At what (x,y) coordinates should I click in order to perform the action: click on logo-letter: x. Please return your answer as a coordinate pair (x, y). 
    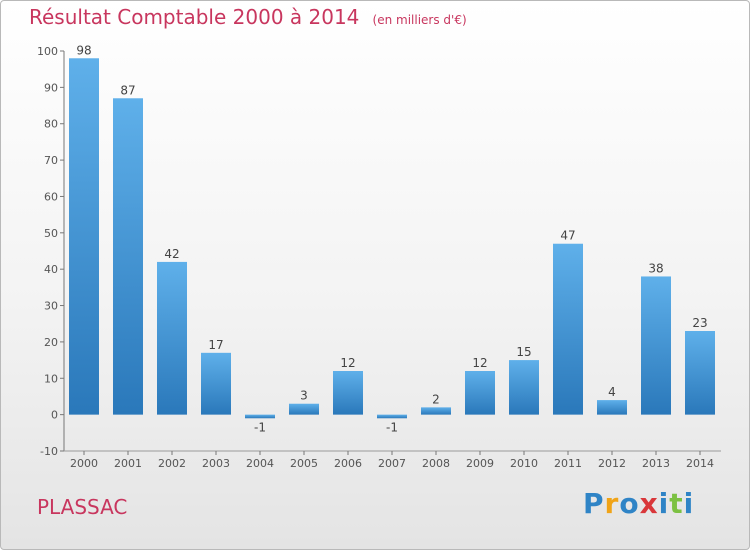
    Looking at the image, I should click on (649, 503).